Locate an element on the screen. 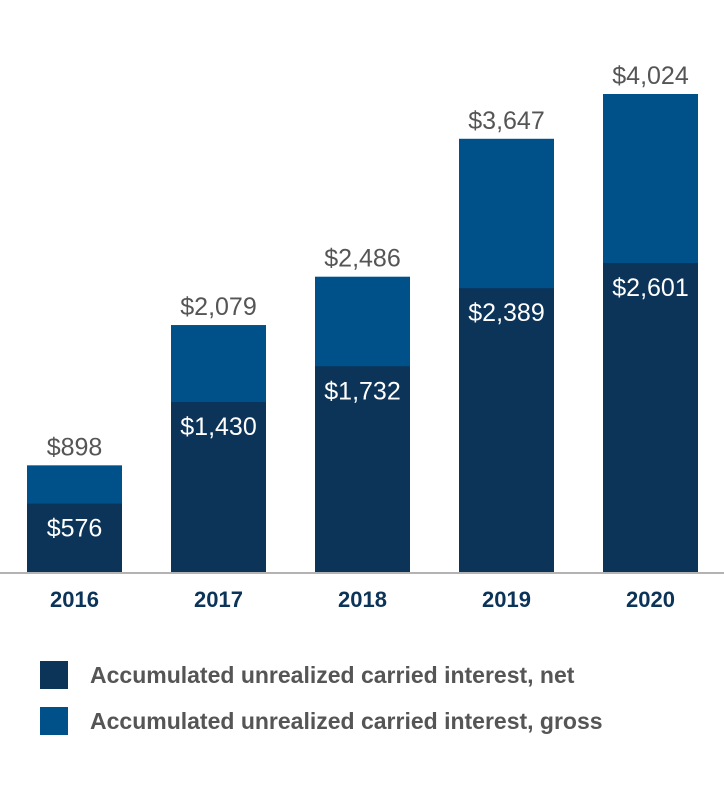  gross-value-label: $898 is located at coordinates (75, 447).